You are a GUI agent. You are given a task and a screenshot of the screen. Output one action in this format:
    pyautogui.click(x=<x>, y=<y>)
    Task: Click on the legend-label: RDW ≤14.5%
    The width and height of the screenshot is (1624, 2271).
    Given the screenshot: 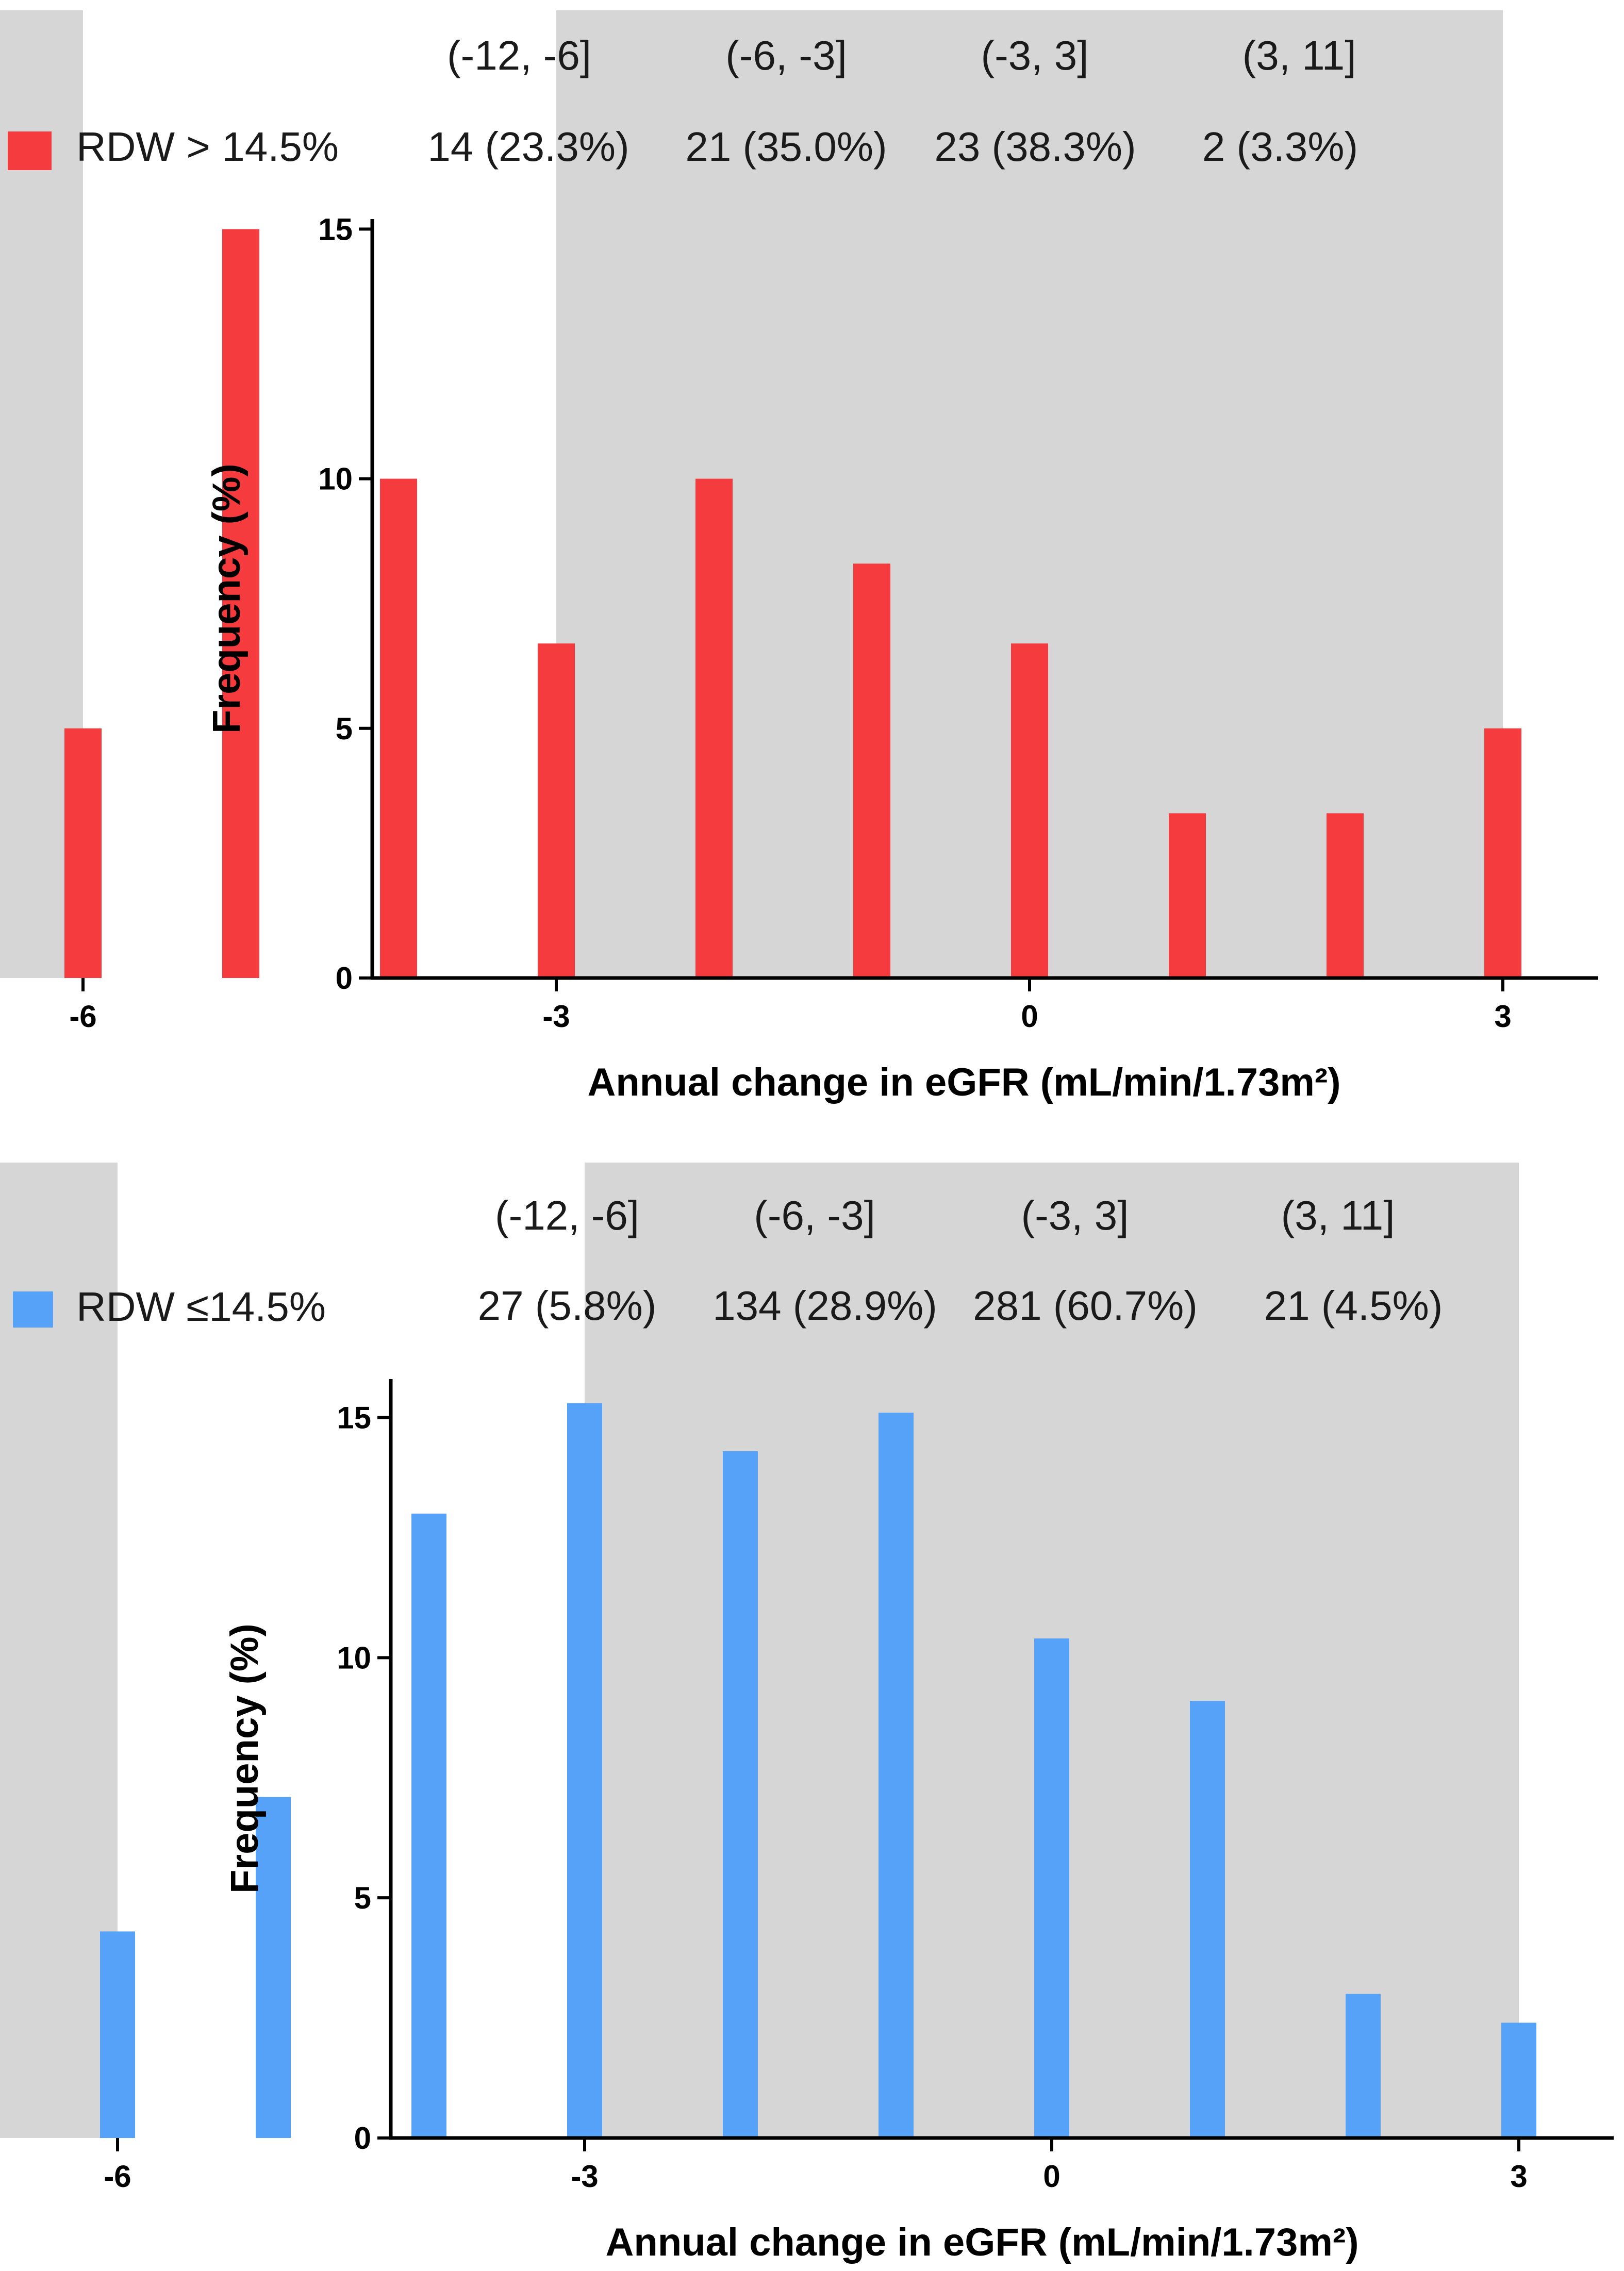 What is the action you would take?
    pyautogui.click(x=201, y=1307)
    